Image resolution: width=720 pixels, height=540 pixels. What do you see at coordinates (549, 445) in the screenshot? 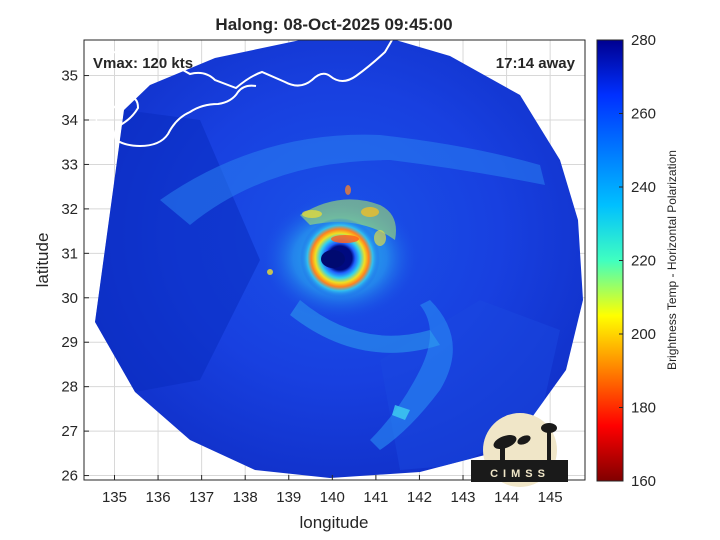
I see `water-tower-icon` at bounding box center [549, 445].